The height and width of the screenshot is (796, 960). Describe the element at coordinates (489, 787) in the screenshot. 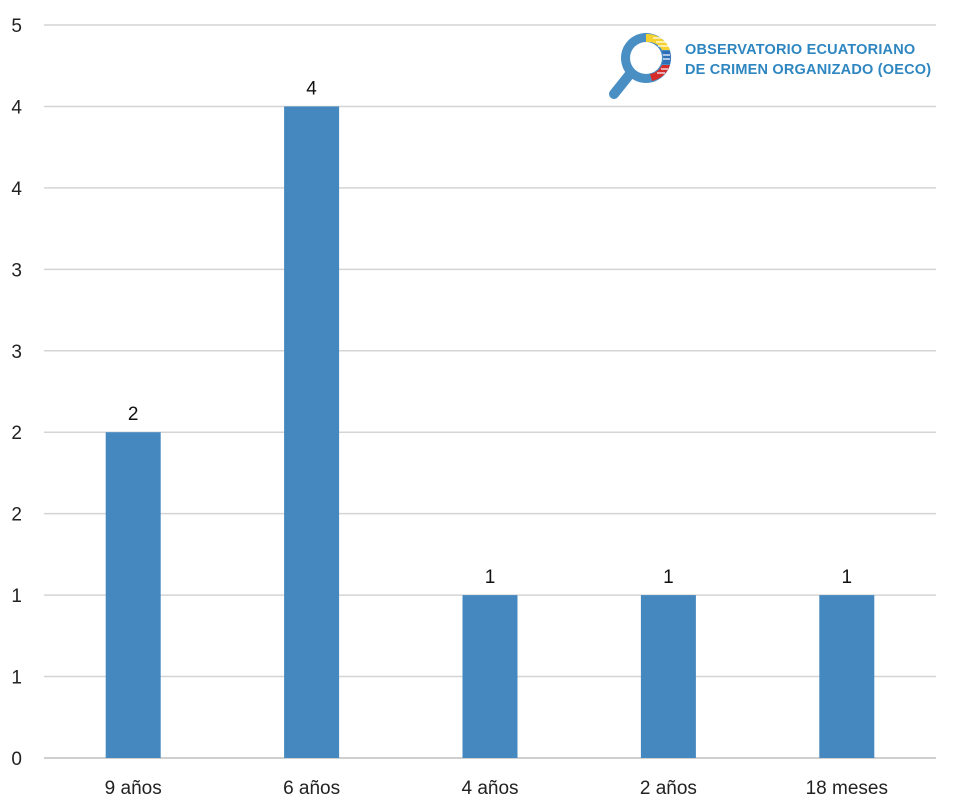

I see `x-tick-label: 4 años` at that location.